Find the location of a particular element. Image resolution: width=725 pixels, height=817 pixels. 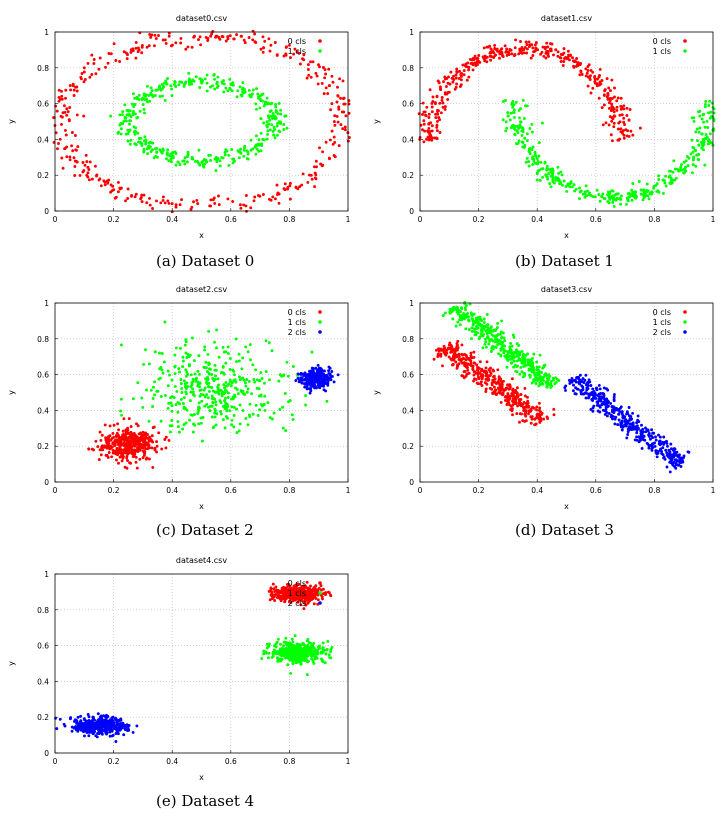

y-axis-label: y is located at coordinates (11, 392).